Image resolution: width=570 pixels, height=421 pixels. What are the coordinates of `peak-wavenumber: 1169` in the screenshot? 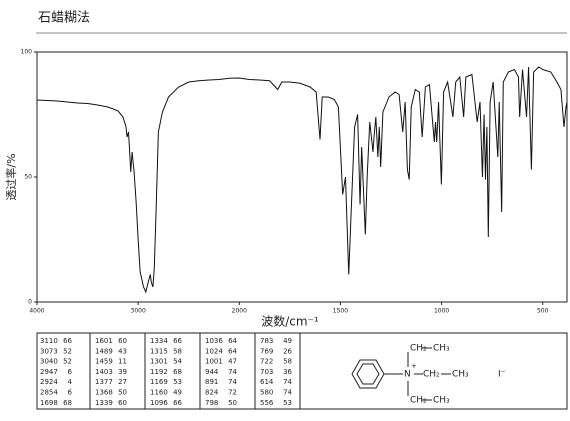 It's located at (159, 382).